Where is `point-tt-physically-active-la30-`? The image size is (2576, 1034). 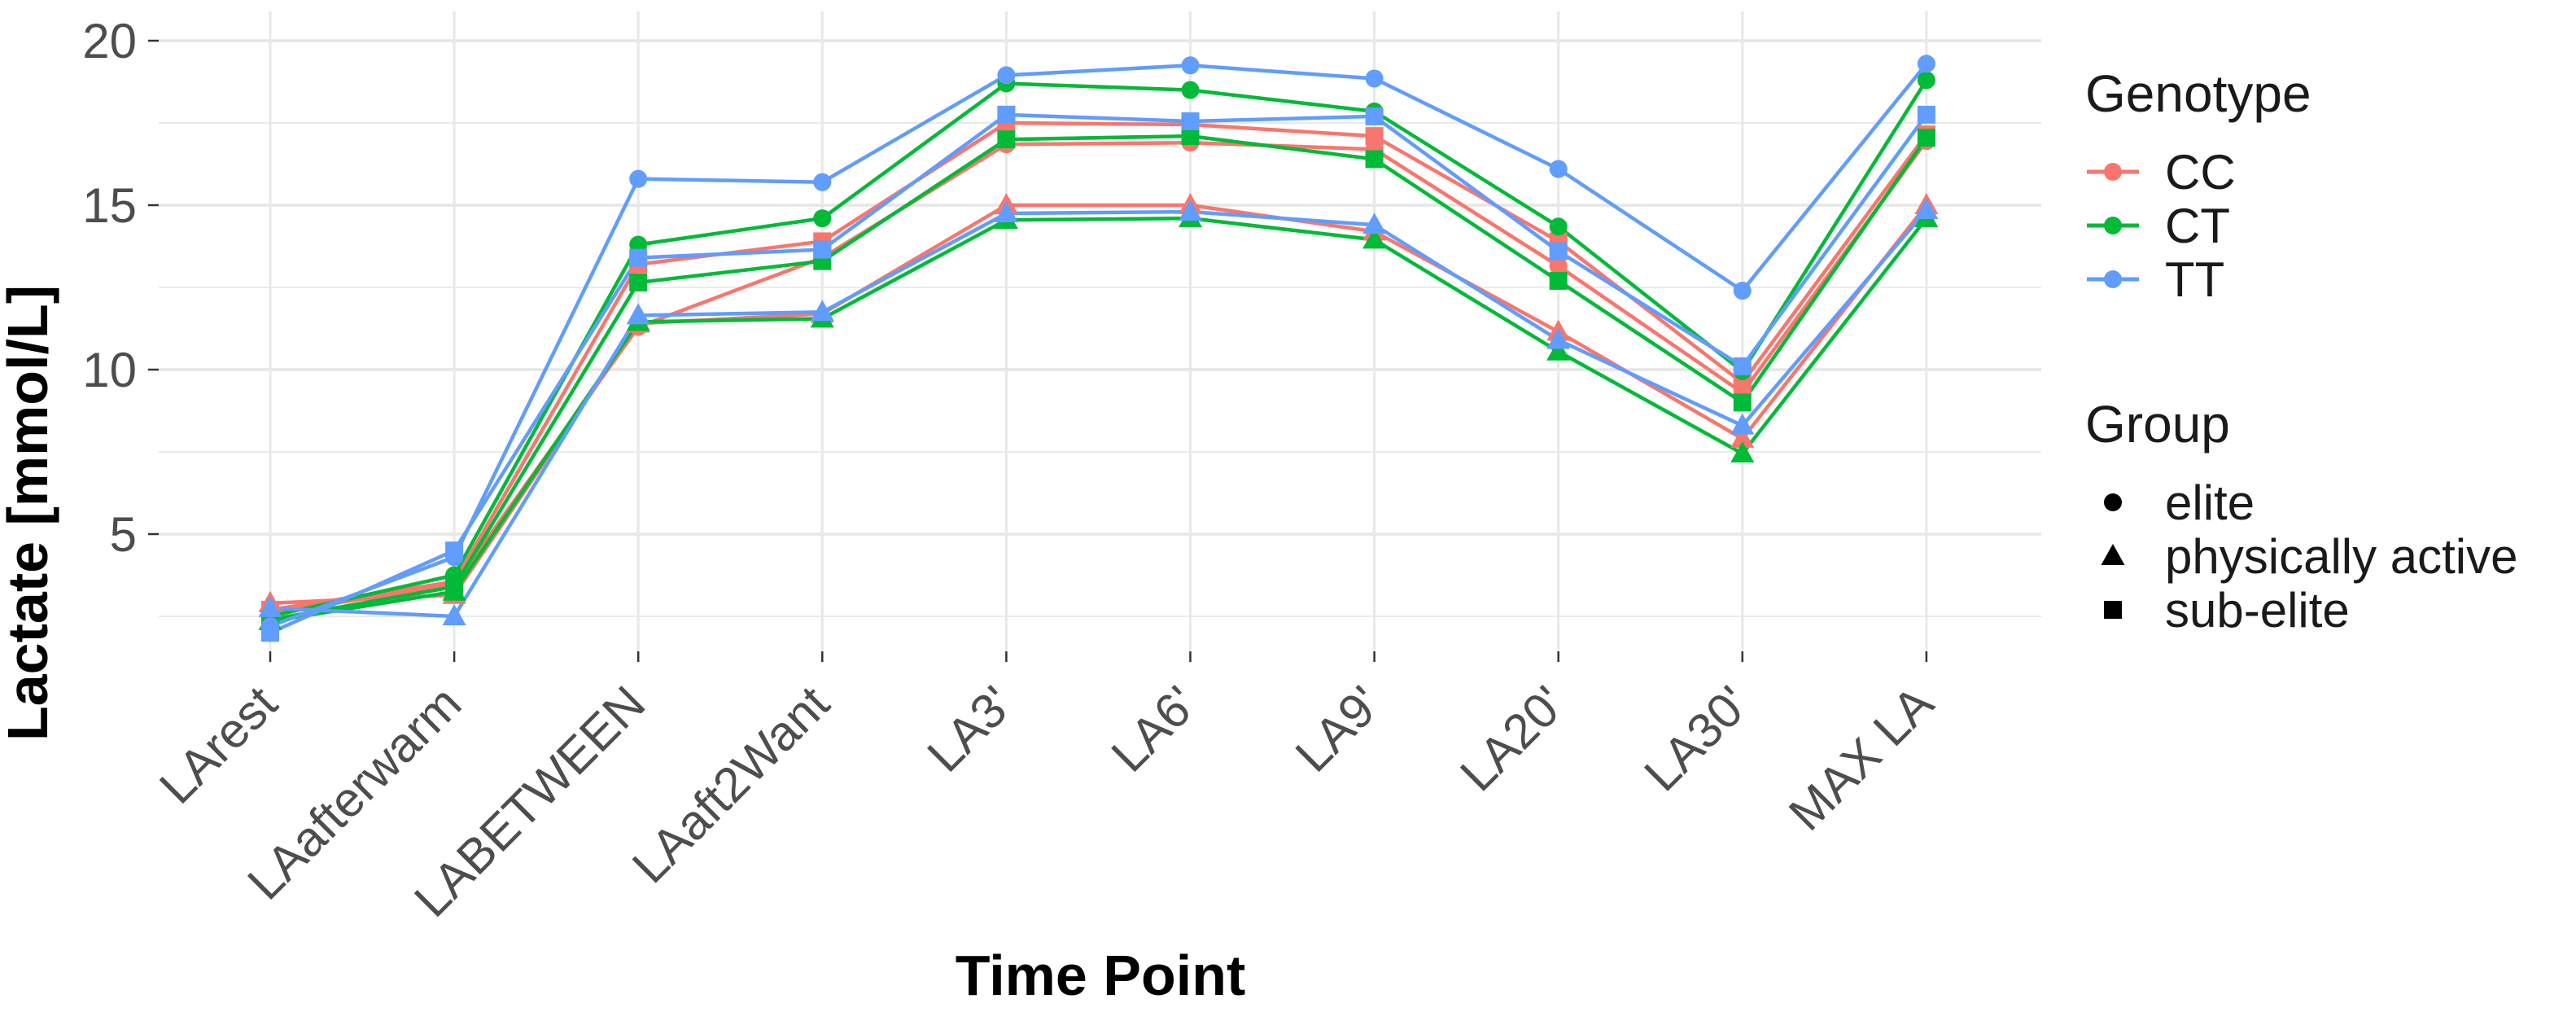
point-tt-physically-active-la30- is located at coordinates (1742, 424).